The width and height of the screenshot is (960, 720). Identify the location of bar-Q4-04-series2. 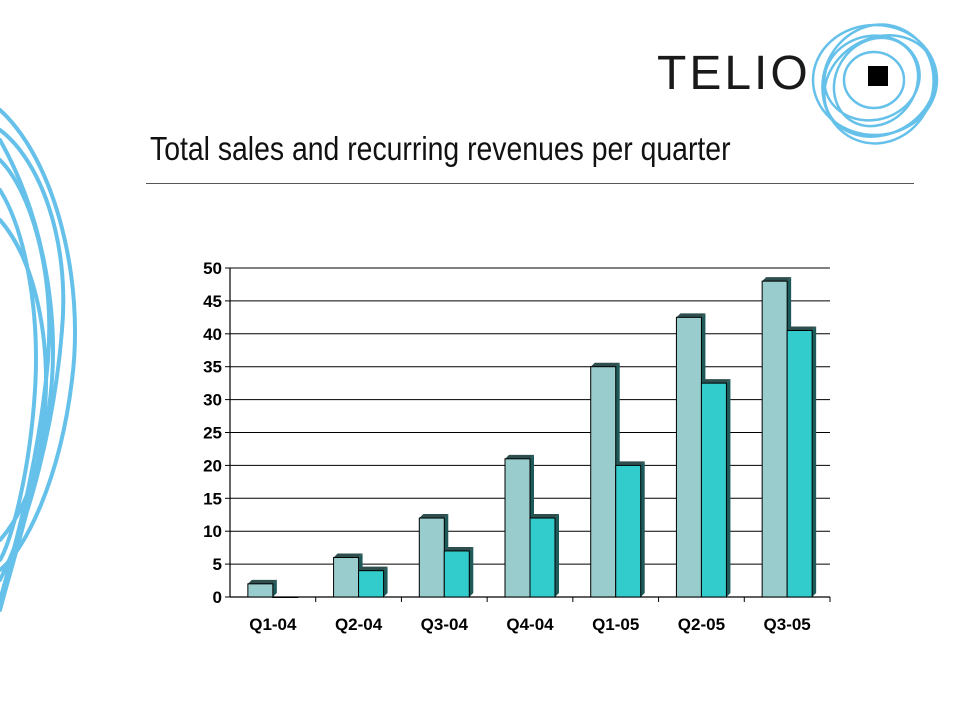
(542, 557).